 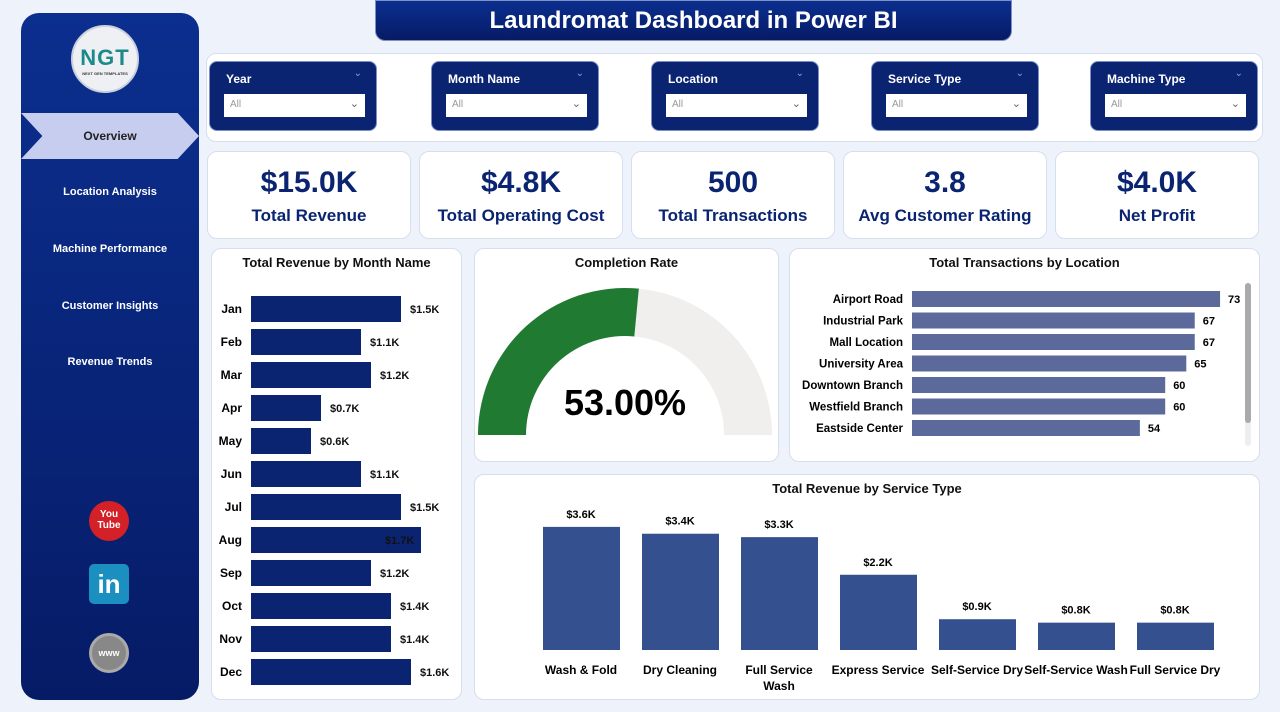 What do you see at coordinates (945, 195) in the screenshot?
I see `kpi-card: 3.8 Avg Customer Rating` at bounding box center [945, 195].